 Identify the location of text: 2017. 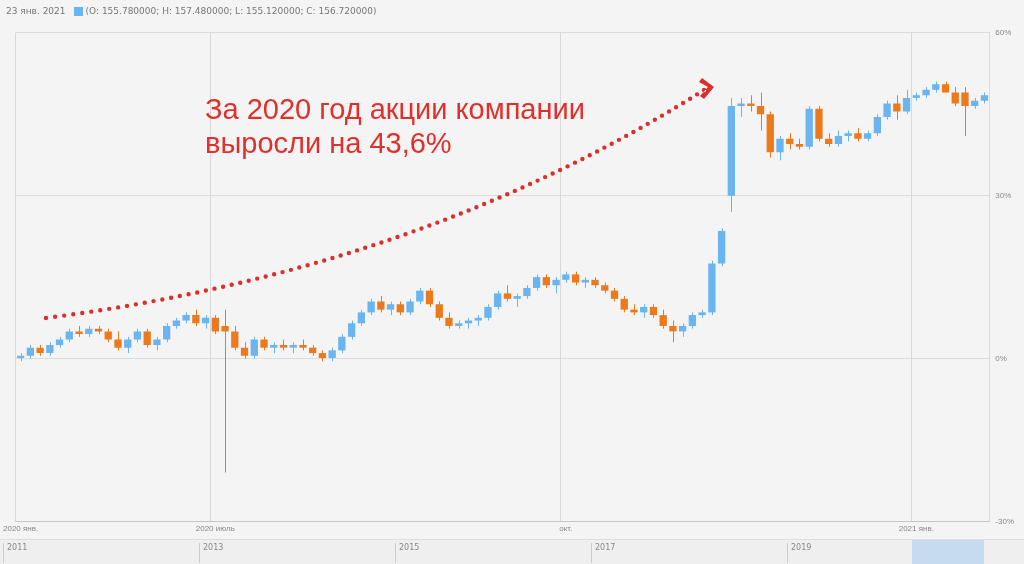
(603, 553).